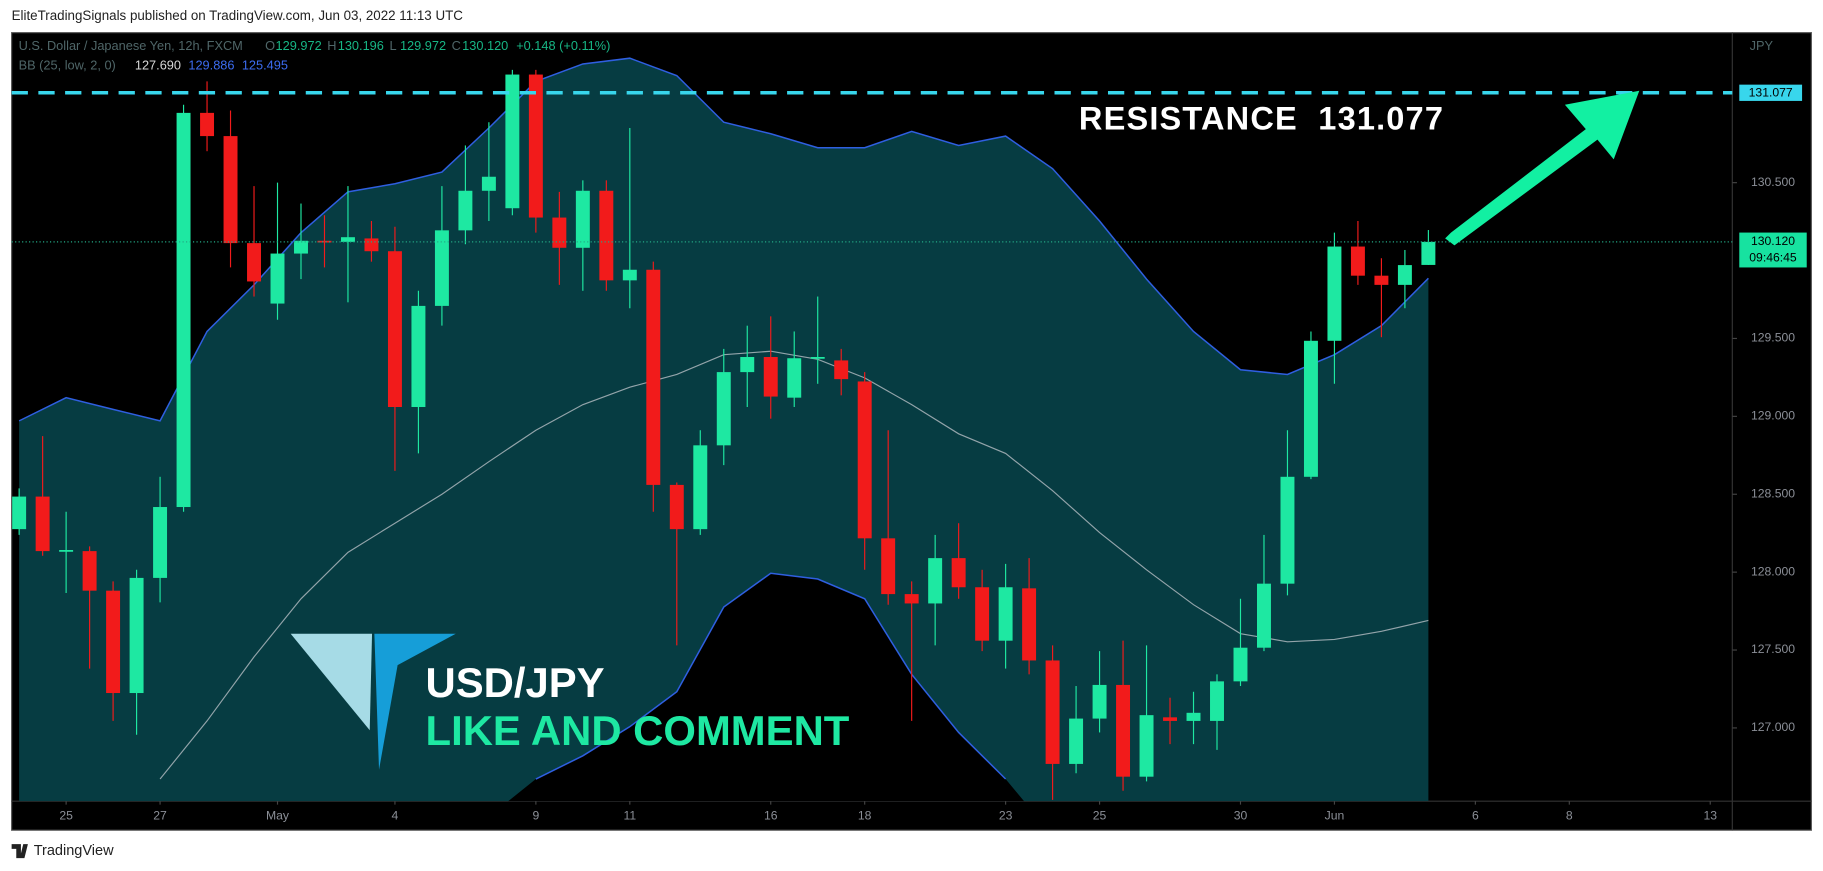 The height and width of the screenshot is (871, 1823). Describe the element at coordinates (1773, 182) in the screenshot. I see `y-tick-label: 130.500` at that location.